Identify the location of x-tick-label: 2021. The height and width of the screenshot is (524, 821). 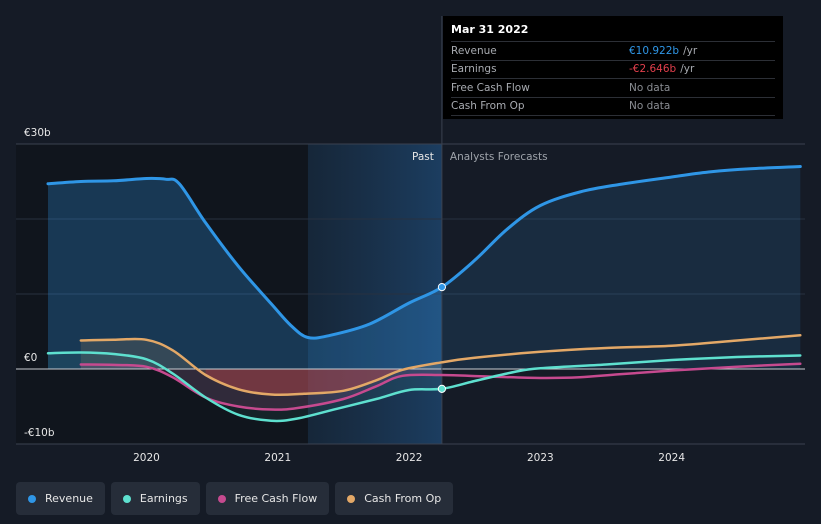
(277, 458).